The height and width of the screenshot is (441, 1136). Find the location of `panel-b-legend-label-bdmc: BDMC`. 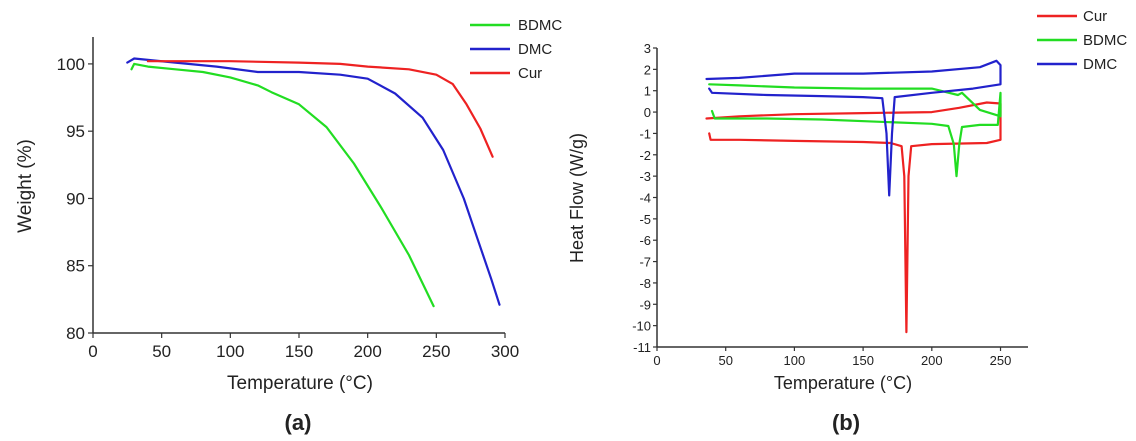

panel-b-legend-label-bdmc: BDMC is located at coordinates (1105, 40).